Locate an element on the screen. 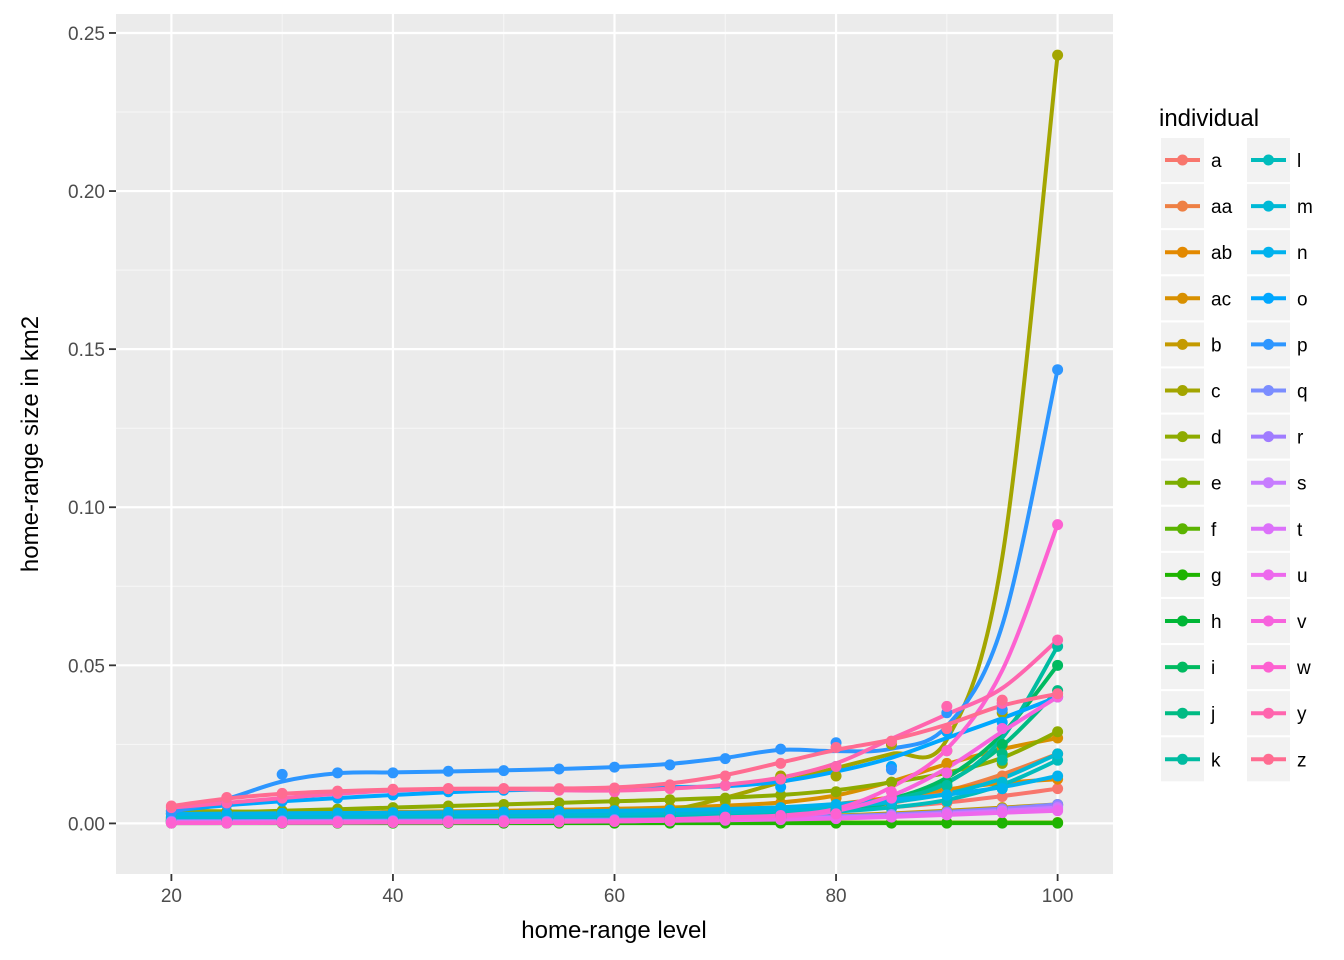  legend-label-y: y is located at coordinates (1302, 714).